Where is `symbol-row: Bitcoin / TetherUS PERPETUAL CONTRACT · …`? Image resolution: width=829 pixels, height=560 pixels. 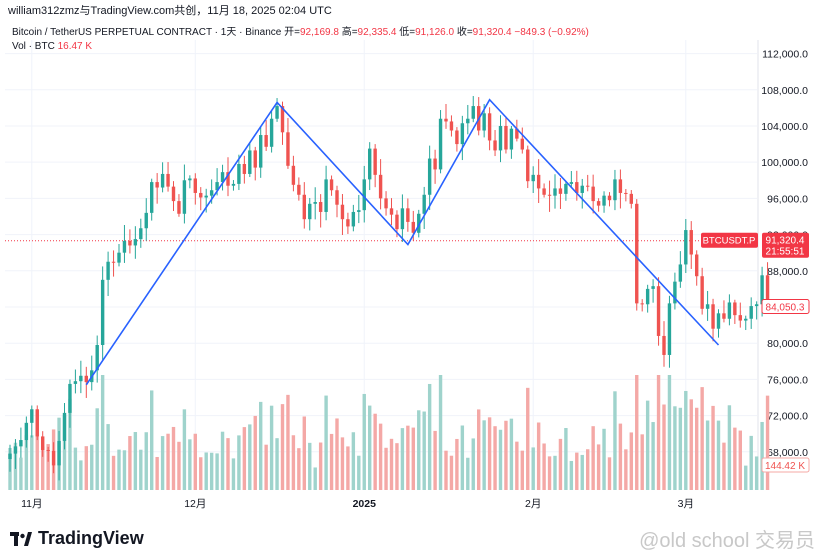 symbol-row: Bitcoin / TetherUS PERPETUAL CONTRACT · … is located at coordinates (300, 33).